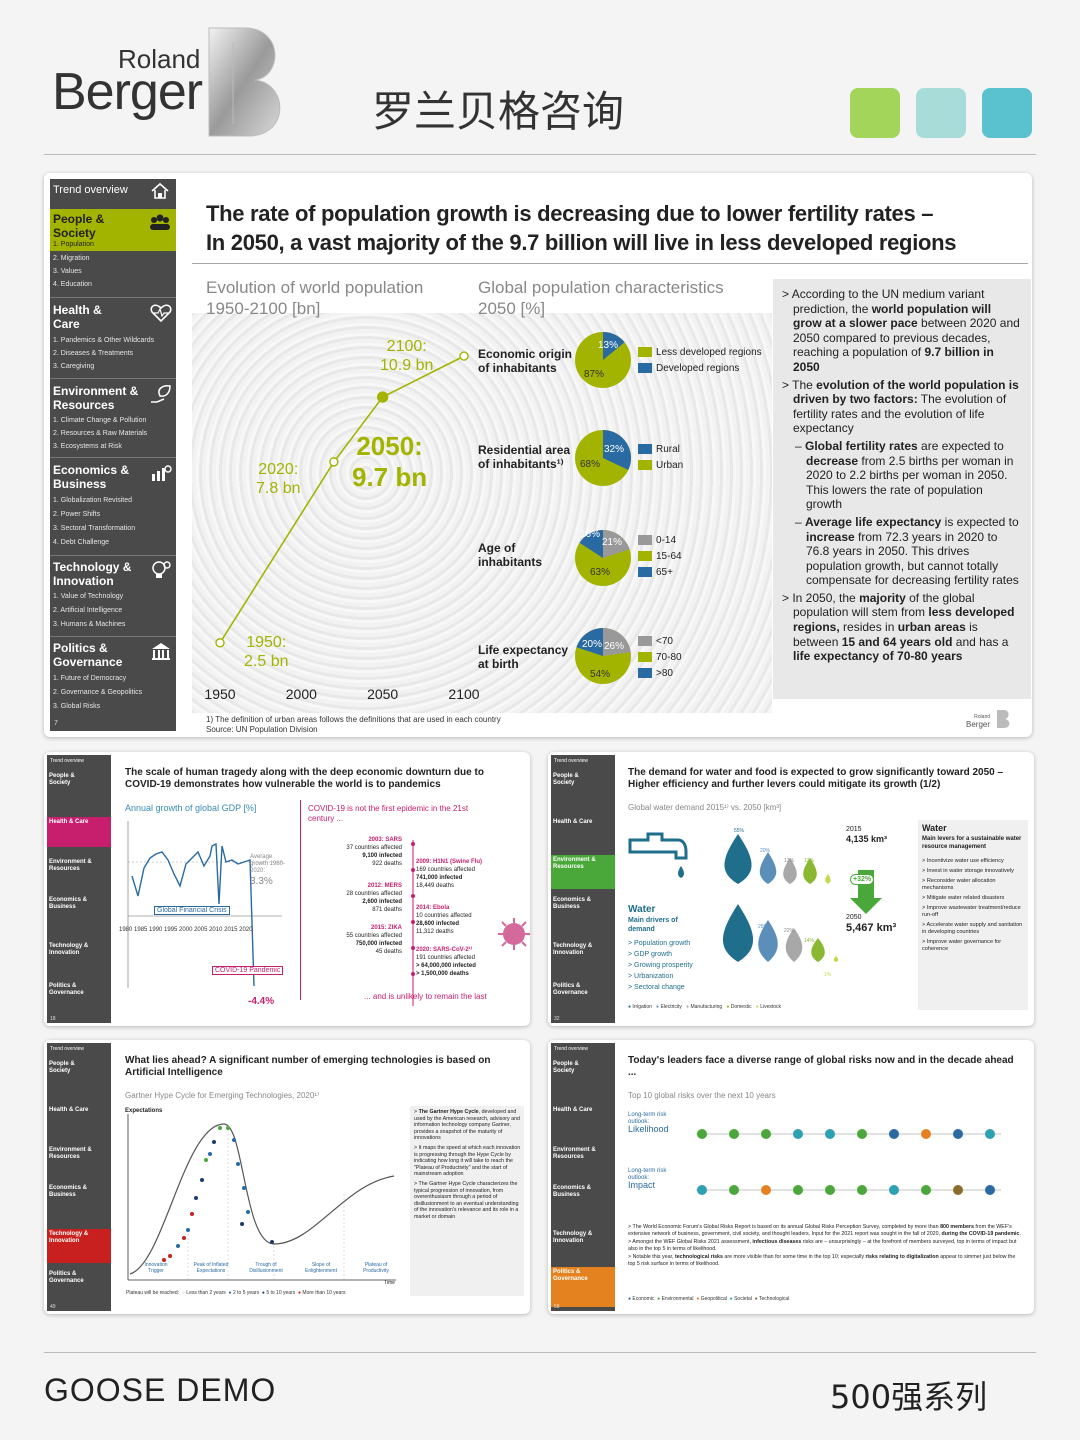 This screenshot has width=1080, height=1440. Describe the element at coordinates (871, 928) in the screenshot. I see `water-value-2050: 5,467 km³` at that location.